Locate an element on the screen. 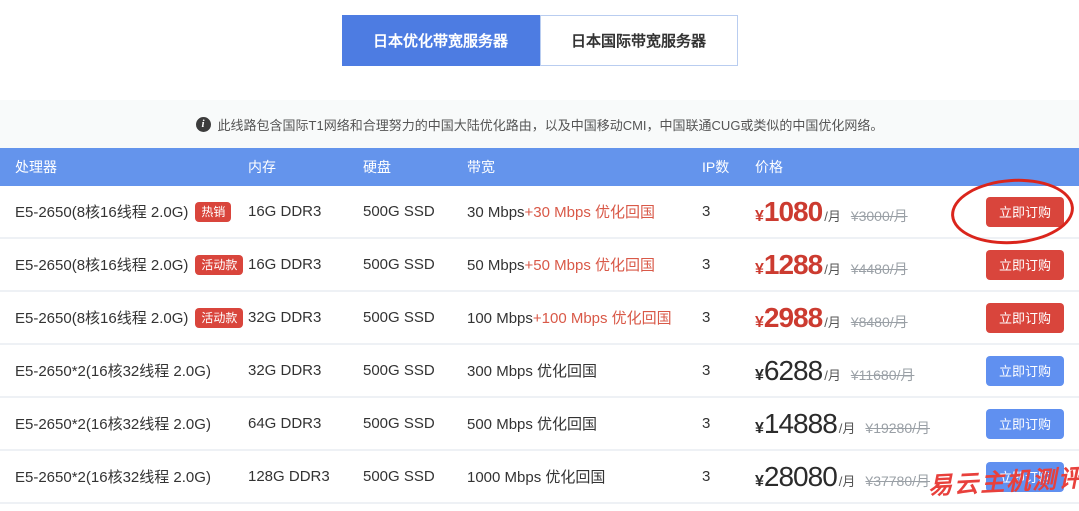  bandwidth-label: 100 Mbps+100 Mbps 优化回国 is located at coordinates (581, 317).